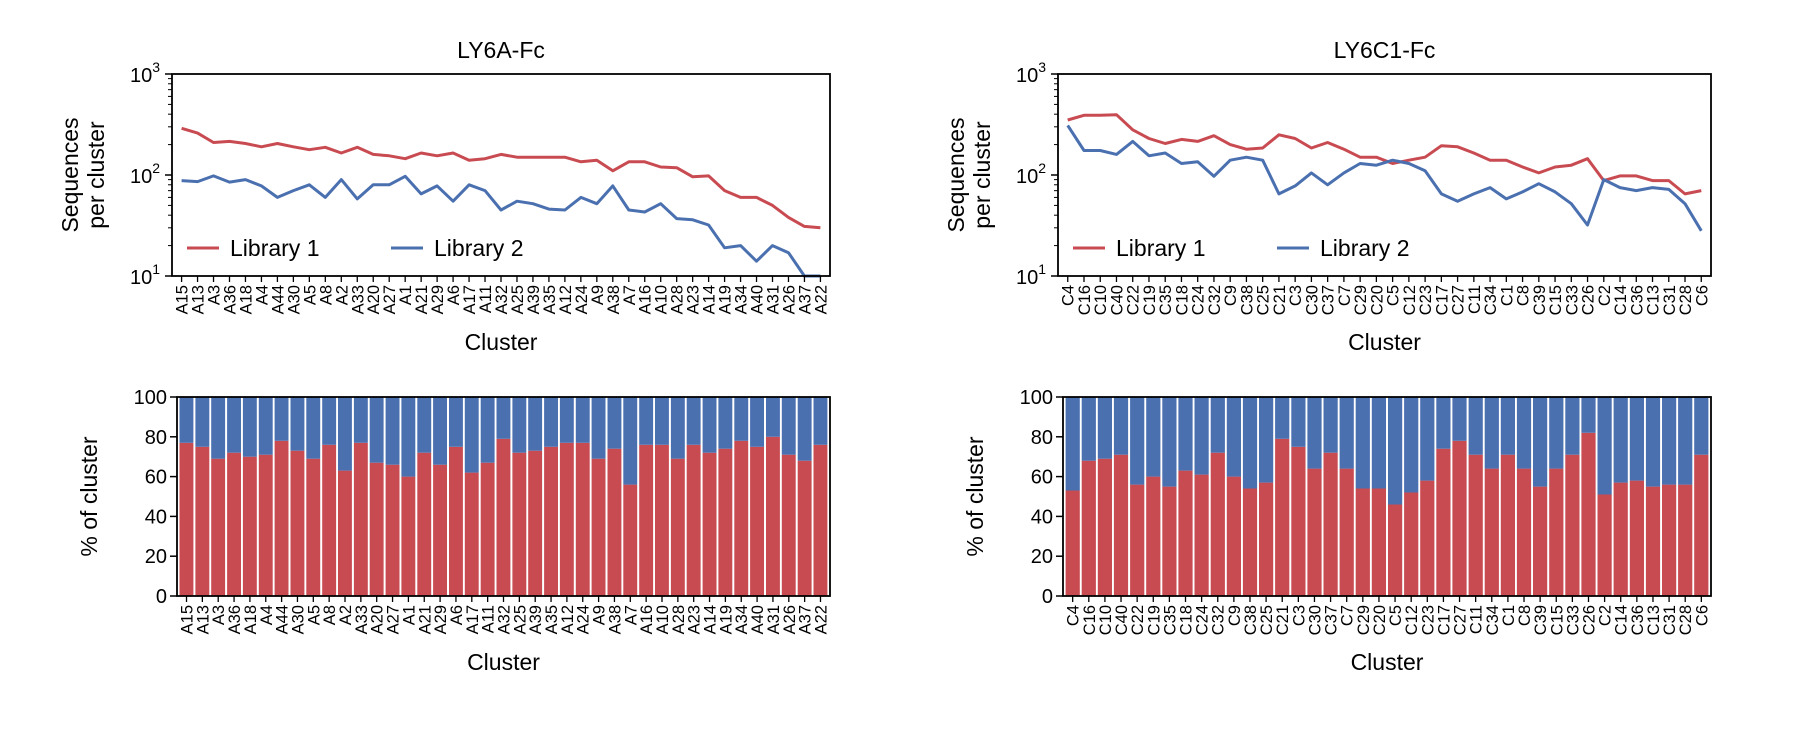 The image size is (1800, 750). Describe the element at coordinates (536, 619) in the screenshot. I see `x-tick-label: A39` at that location.